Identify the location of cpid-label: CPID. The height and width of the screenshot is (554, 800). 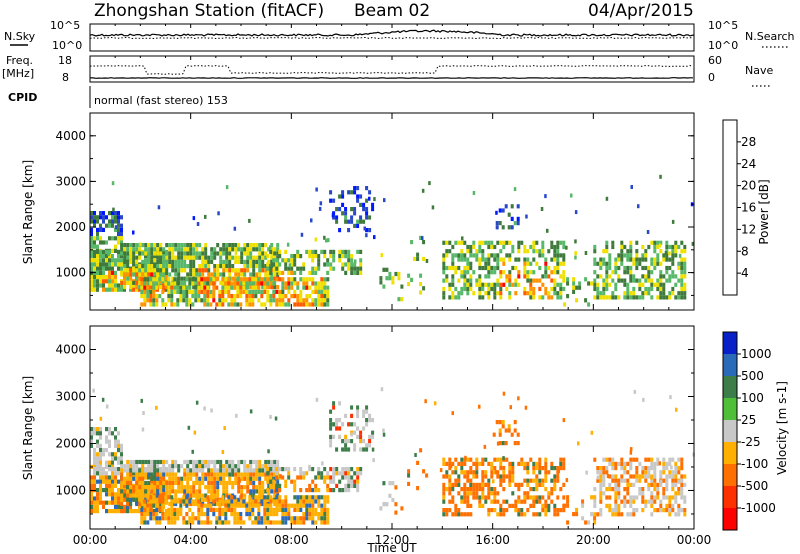
(22, 97).